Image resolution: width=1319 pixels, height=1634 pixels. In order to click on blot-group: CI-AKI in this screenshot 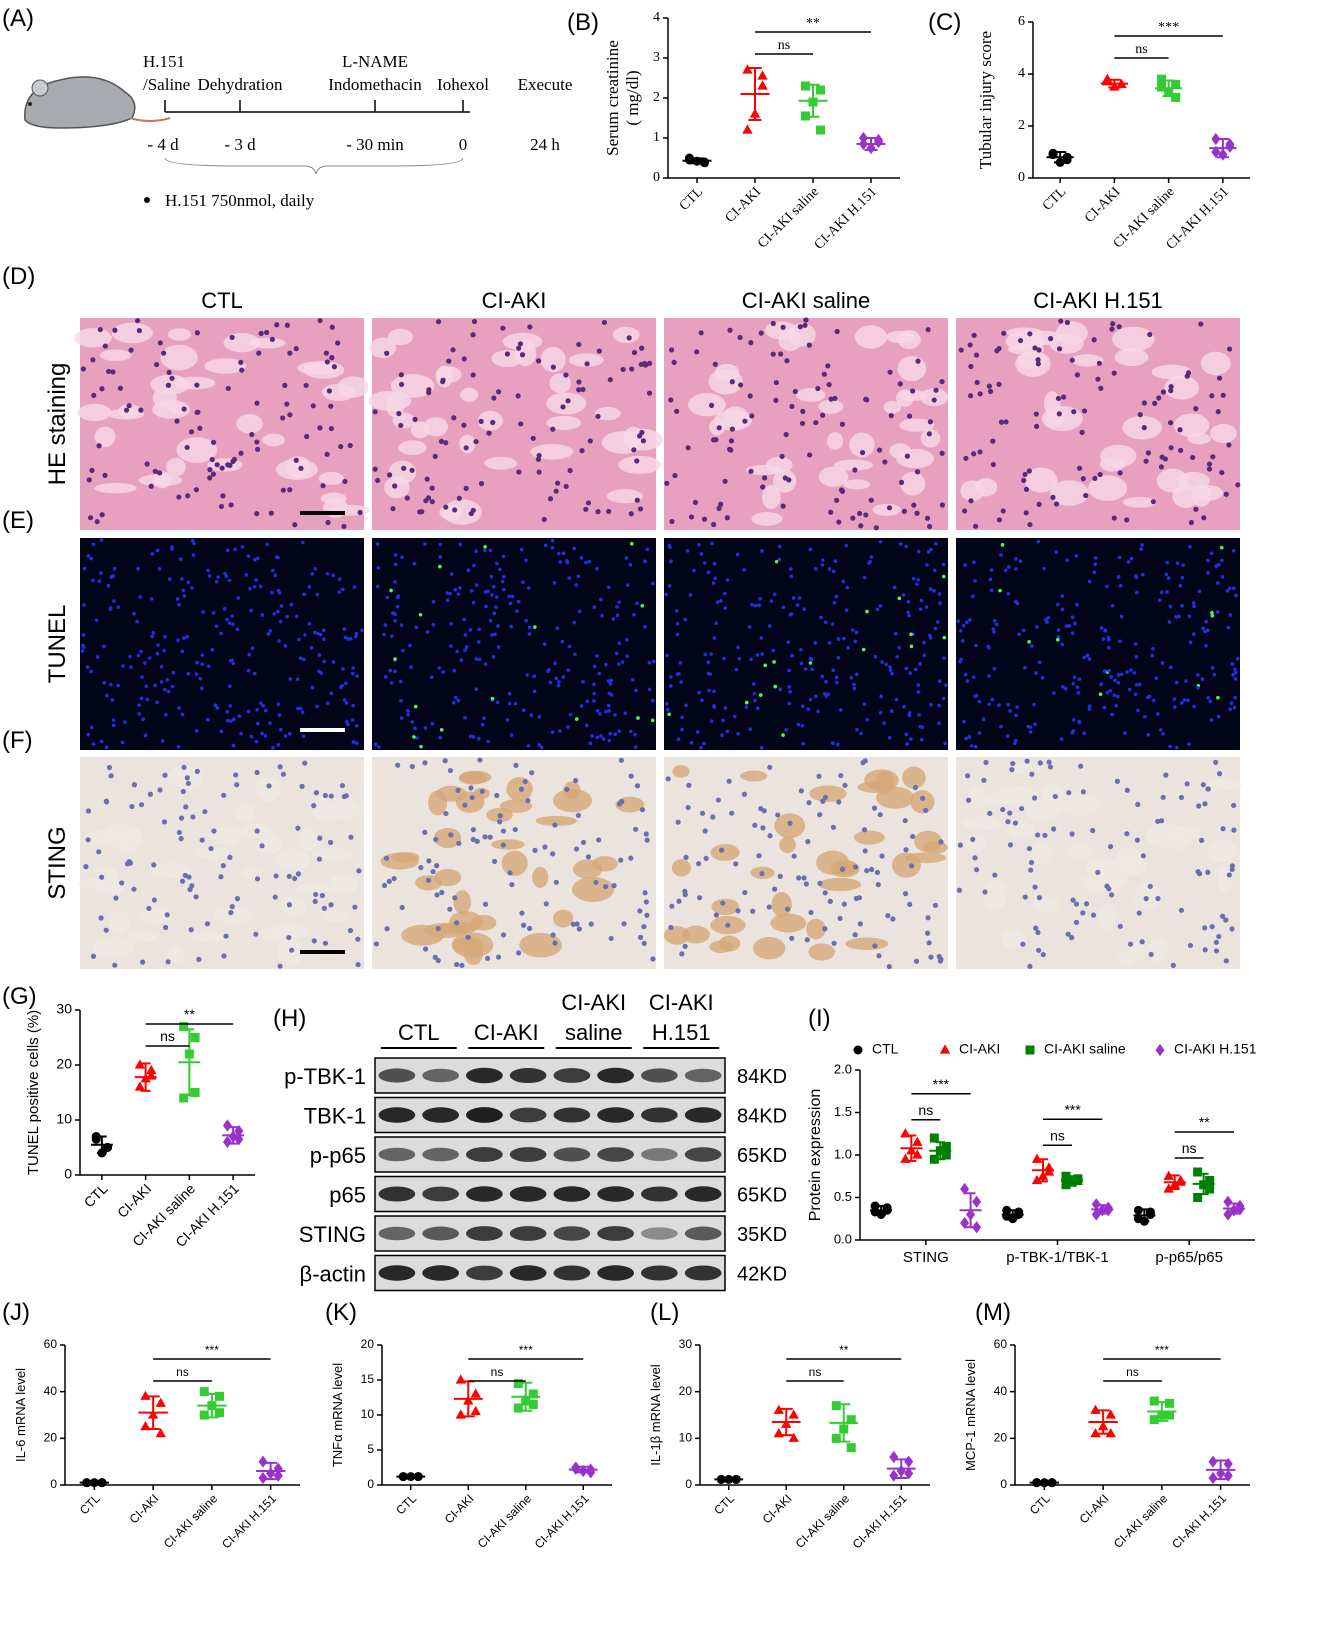, I will do `click(506, 1032)`.